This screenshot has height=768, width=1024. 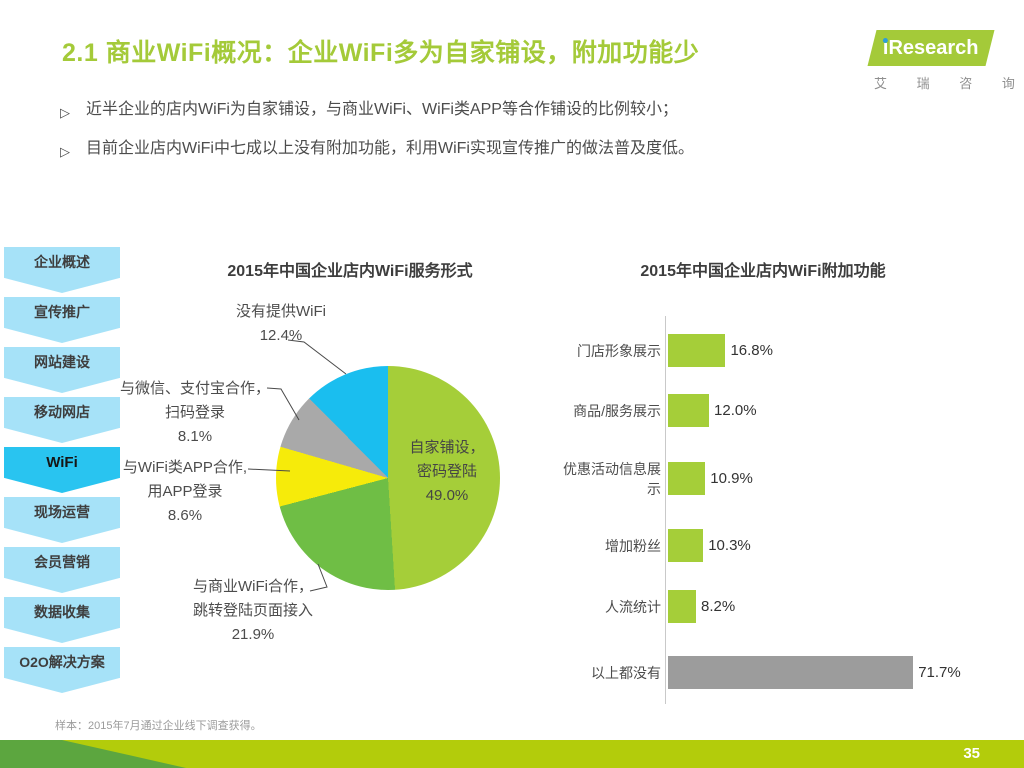 I want to click on pie-label-self-built: 自家铺设， 密码登陆 49.0%, so click(x=447, y=472).